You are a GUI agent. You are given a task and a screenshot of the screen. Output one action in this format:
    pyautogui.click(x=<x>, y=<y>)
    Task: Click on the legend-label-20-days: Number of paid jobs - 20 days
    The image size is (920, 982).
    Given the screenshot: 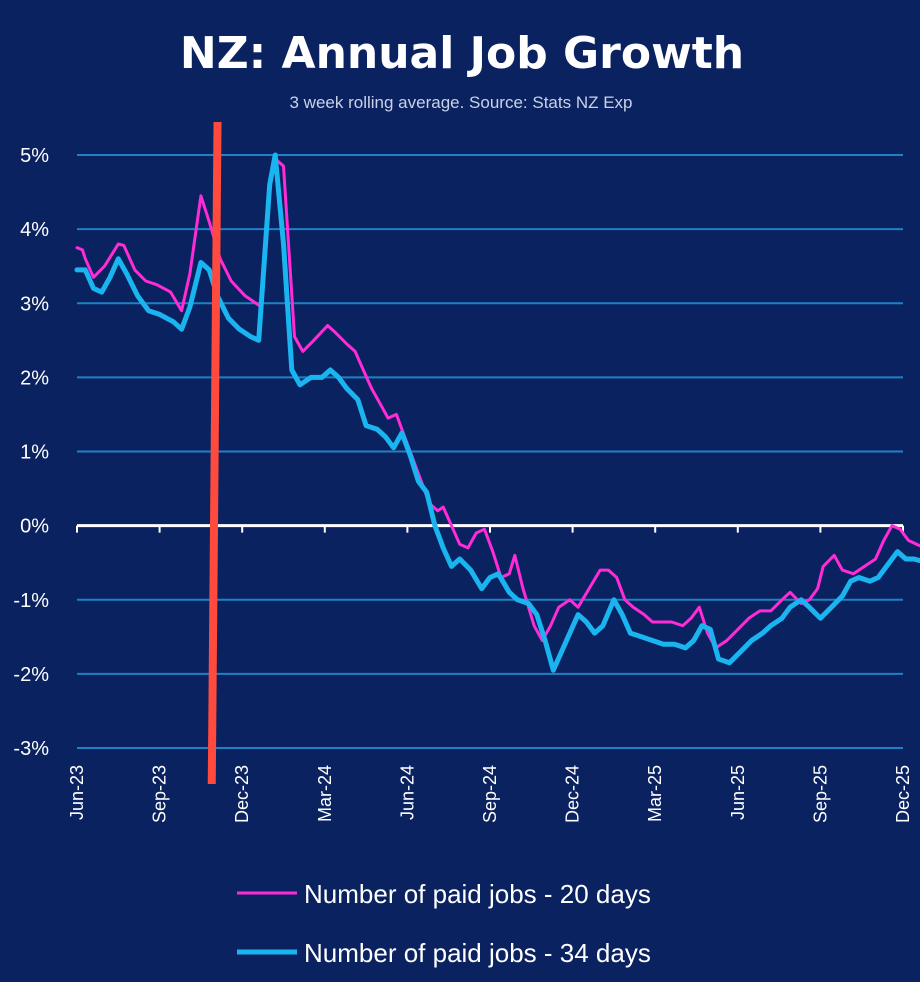 What is the action you would take?
    pyautogui.click(x=477, y=894)
    